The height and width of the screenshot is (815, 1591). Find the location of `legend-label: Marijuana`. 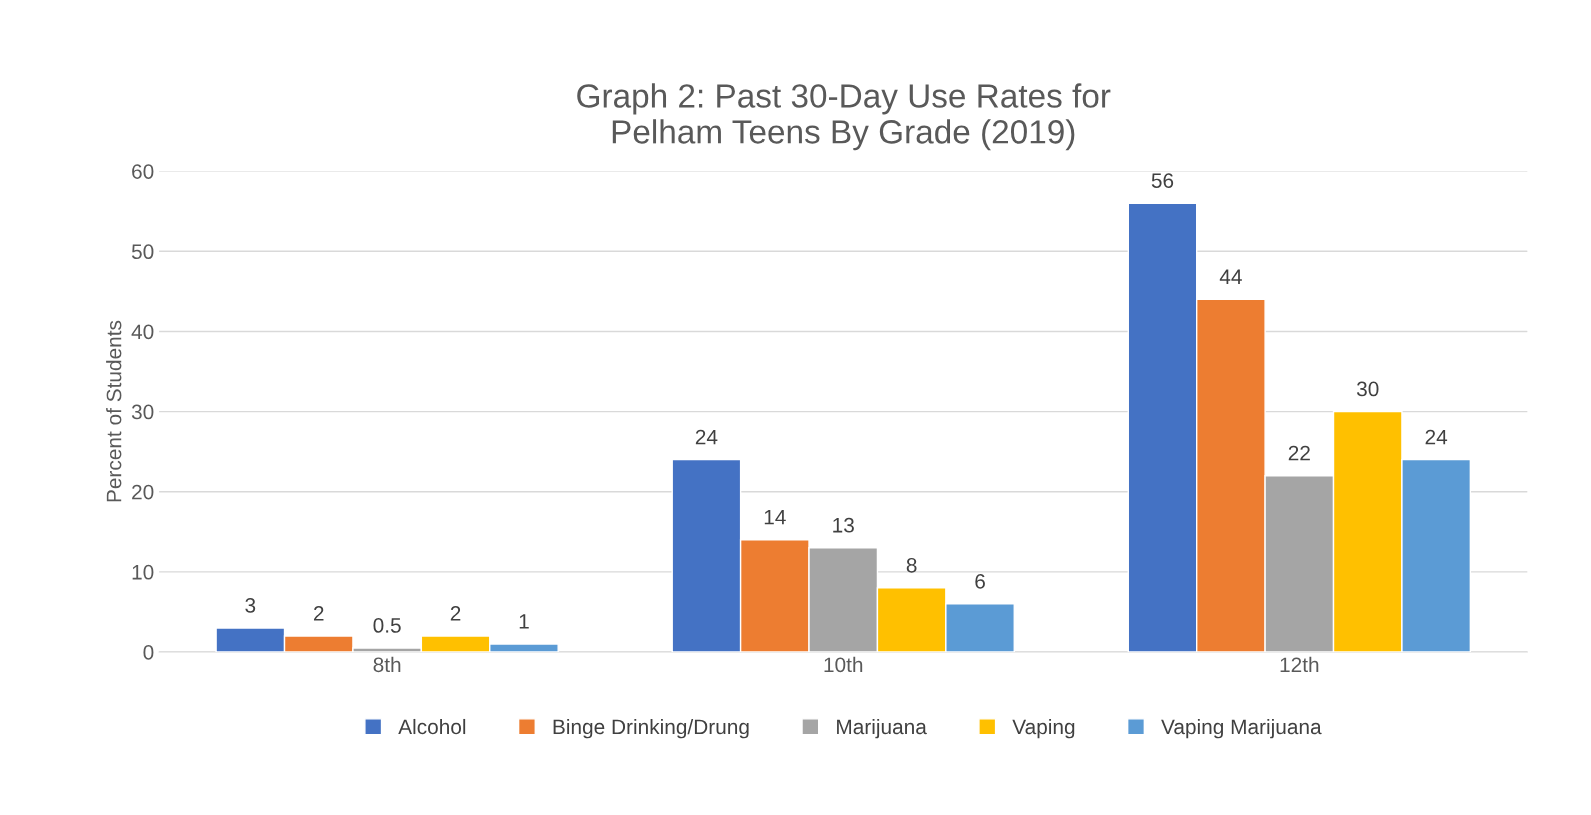

legend-label: Marijuana is located at coordinates (882, 728).